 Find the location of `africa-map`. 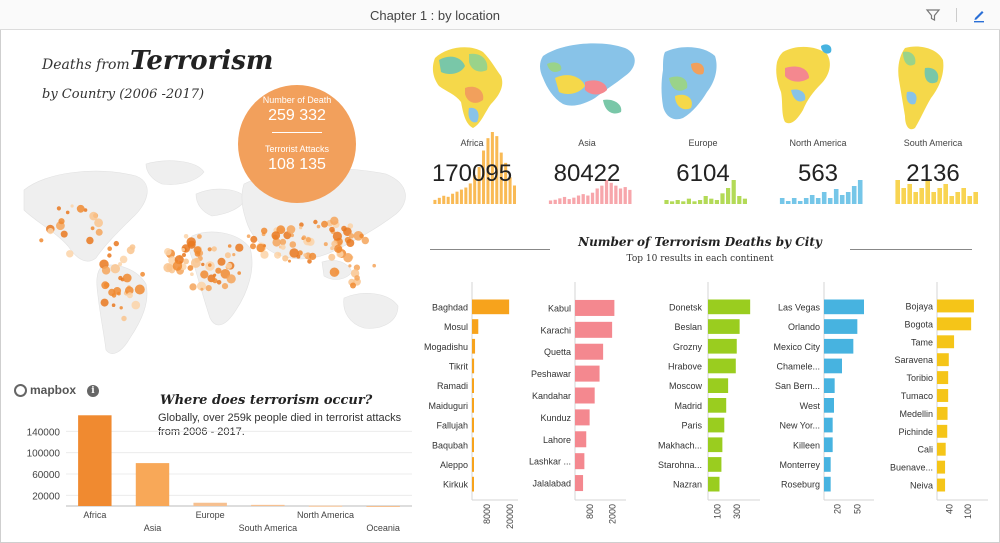

africa-map is located at coordinates (467, 88).